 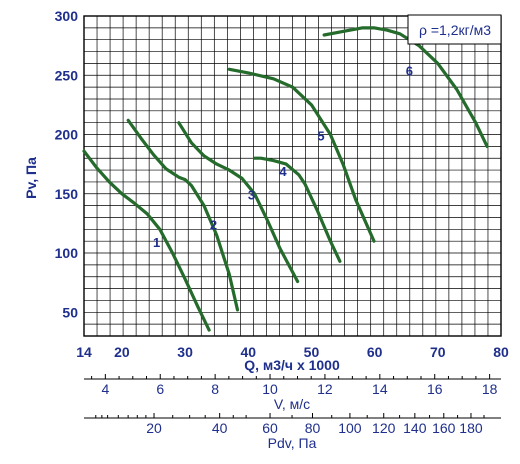 What do you see at coordinates (270, 428) in the screenshot?
I see `pressure-tick-label: 60` at bounding box center [270, 428].